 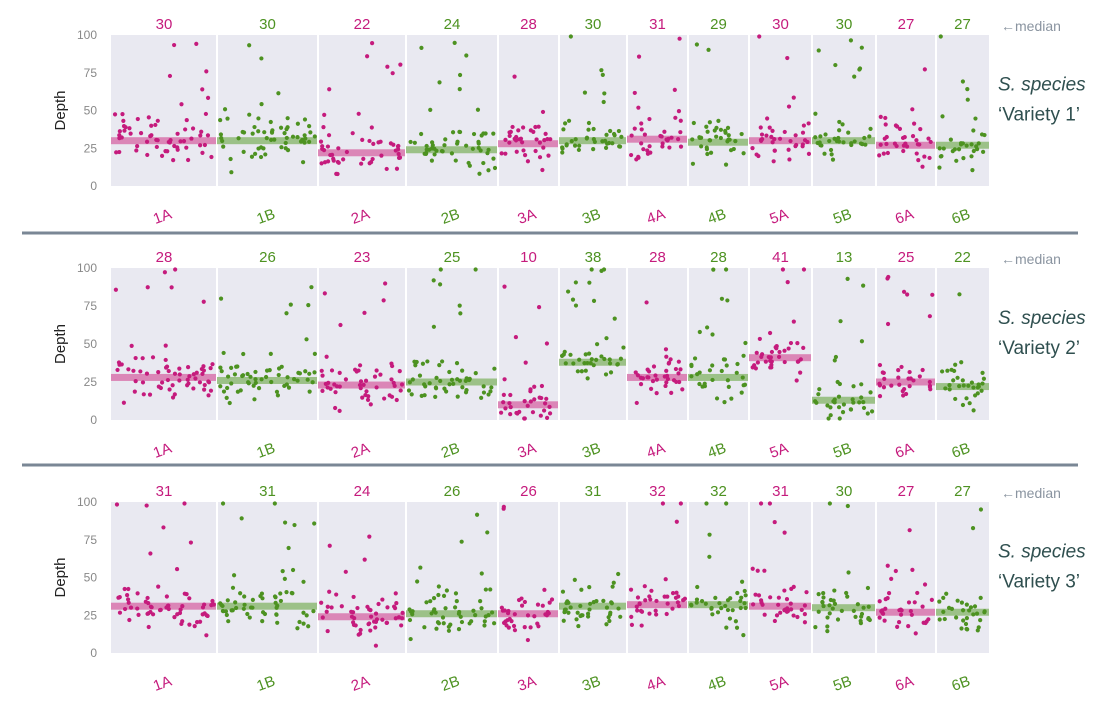 What do you see at coordinates (362, 24) in the screenshot?
I see `median-value-label: 22` at bounding box center [362, 24].